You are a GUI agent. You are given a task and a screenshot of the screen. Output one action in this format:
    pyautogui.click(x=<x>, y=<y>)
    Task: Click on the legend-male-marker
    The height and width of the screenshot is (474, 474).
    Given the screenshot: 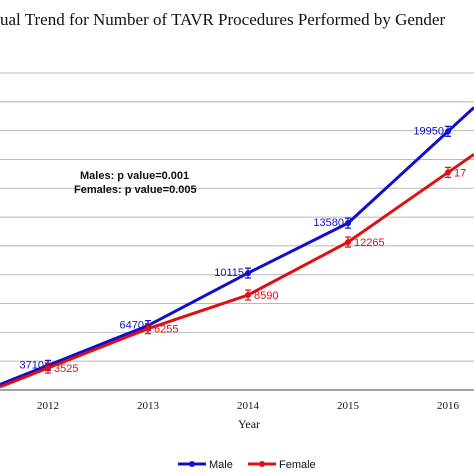 What is the action you would take?
    pyautogui.click(x=192, y=464)
    